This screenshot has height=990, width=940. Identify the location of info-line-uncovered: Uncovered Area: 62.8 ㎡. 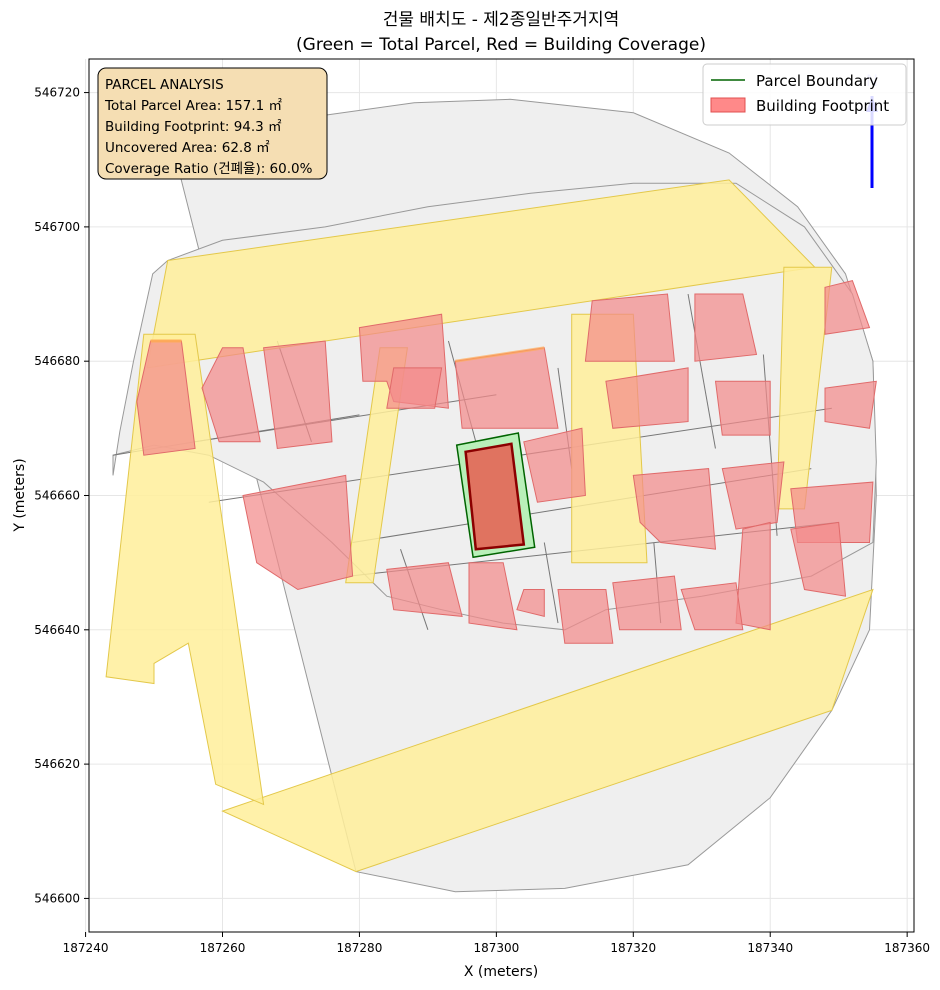
(187, 148).